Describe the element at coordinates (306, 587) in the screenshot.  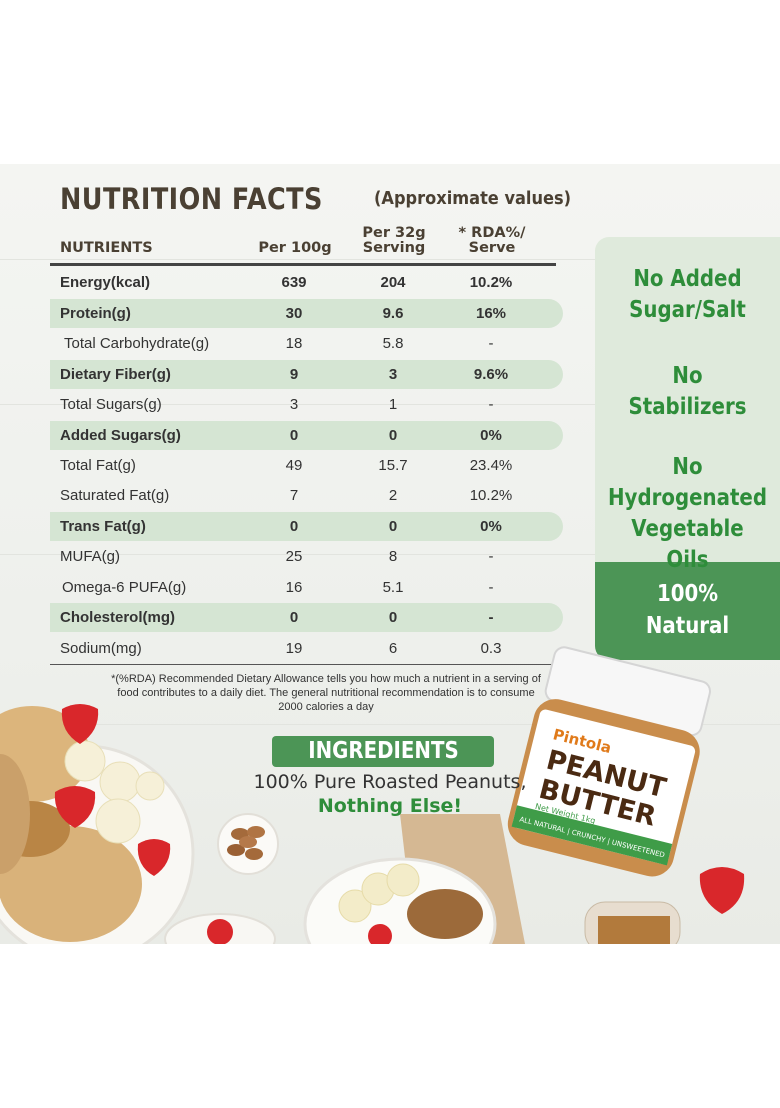
I see `table-row: Omega-6 PUFA(g) 16 5.1 -` at that location.